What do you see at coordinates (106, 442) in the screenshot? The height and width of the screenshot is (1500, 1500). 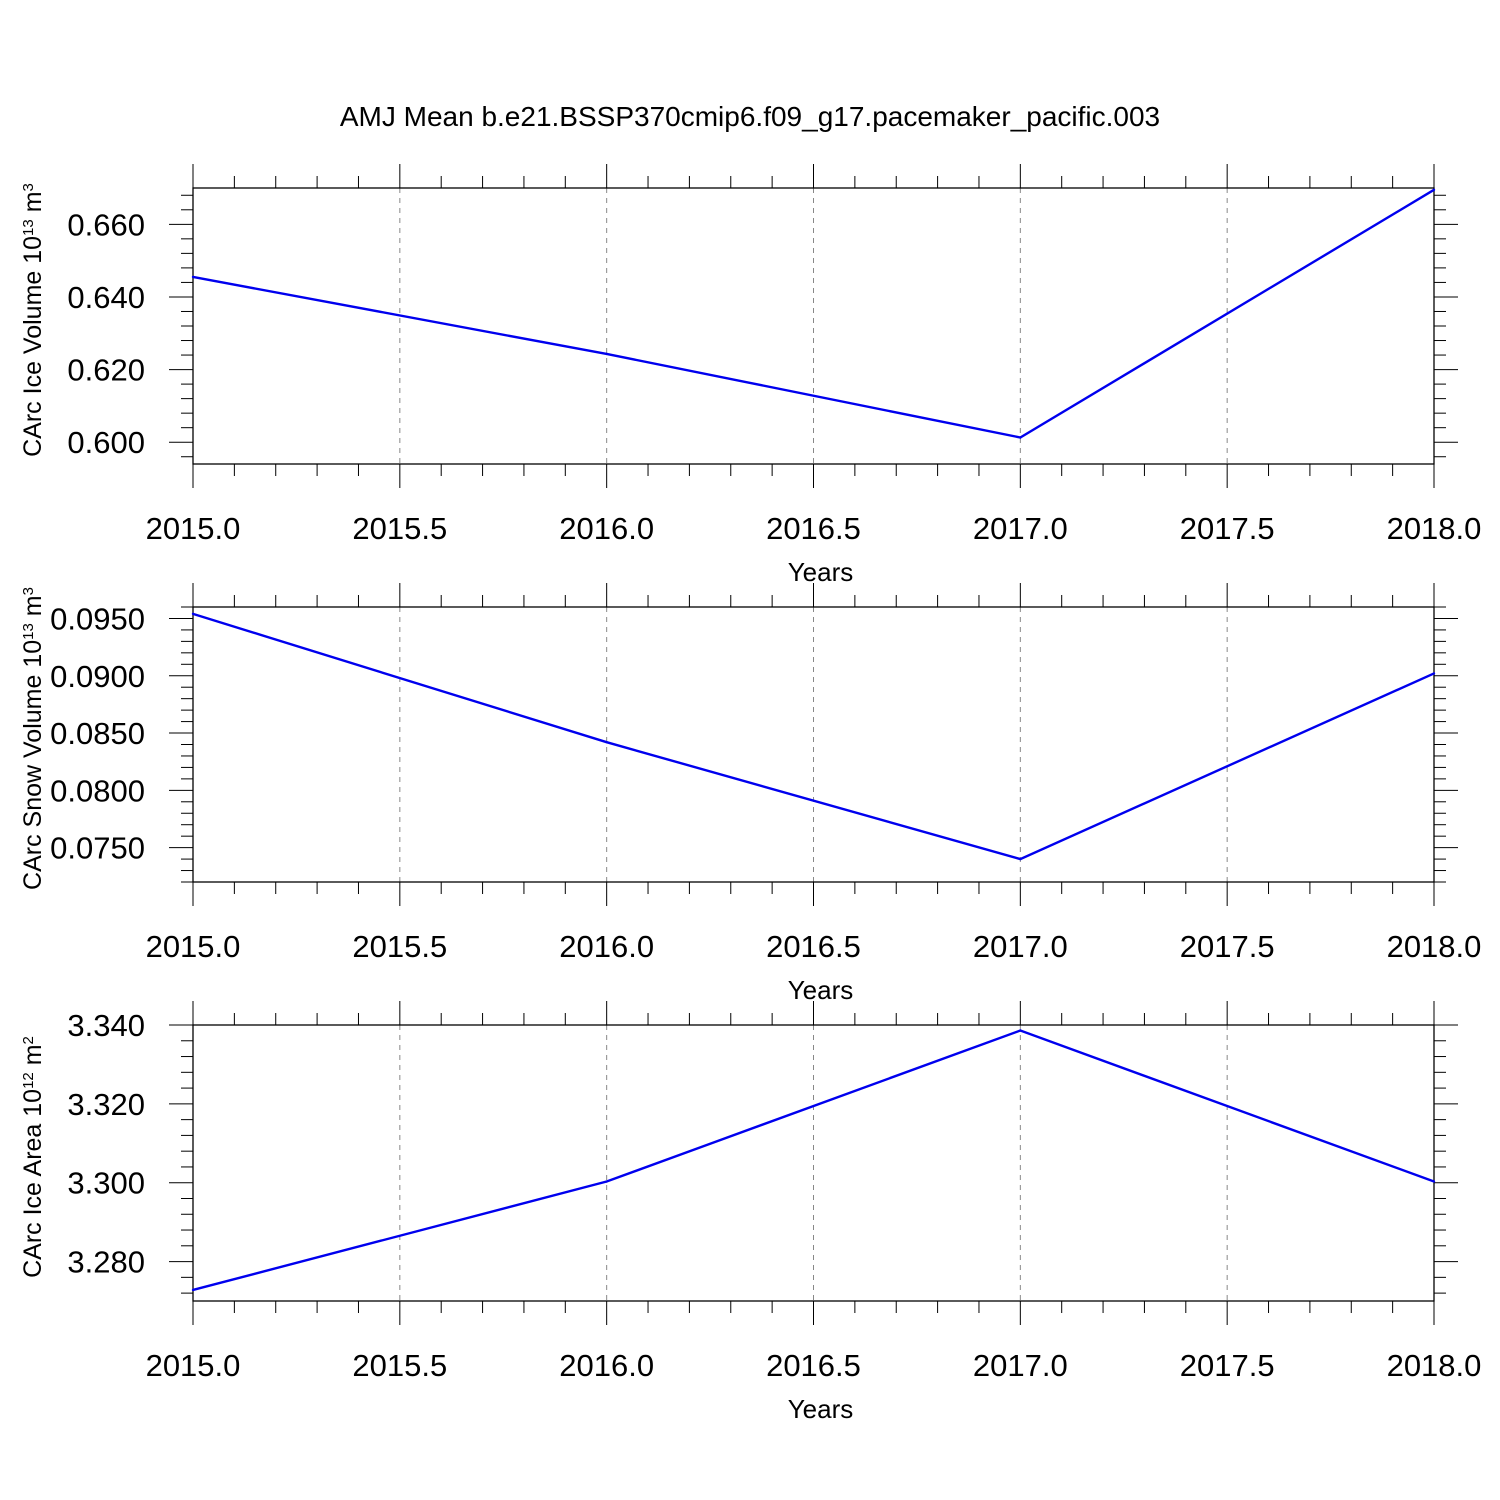 I see `y-tick-label: 0.600` at bounding box center [106, 442].